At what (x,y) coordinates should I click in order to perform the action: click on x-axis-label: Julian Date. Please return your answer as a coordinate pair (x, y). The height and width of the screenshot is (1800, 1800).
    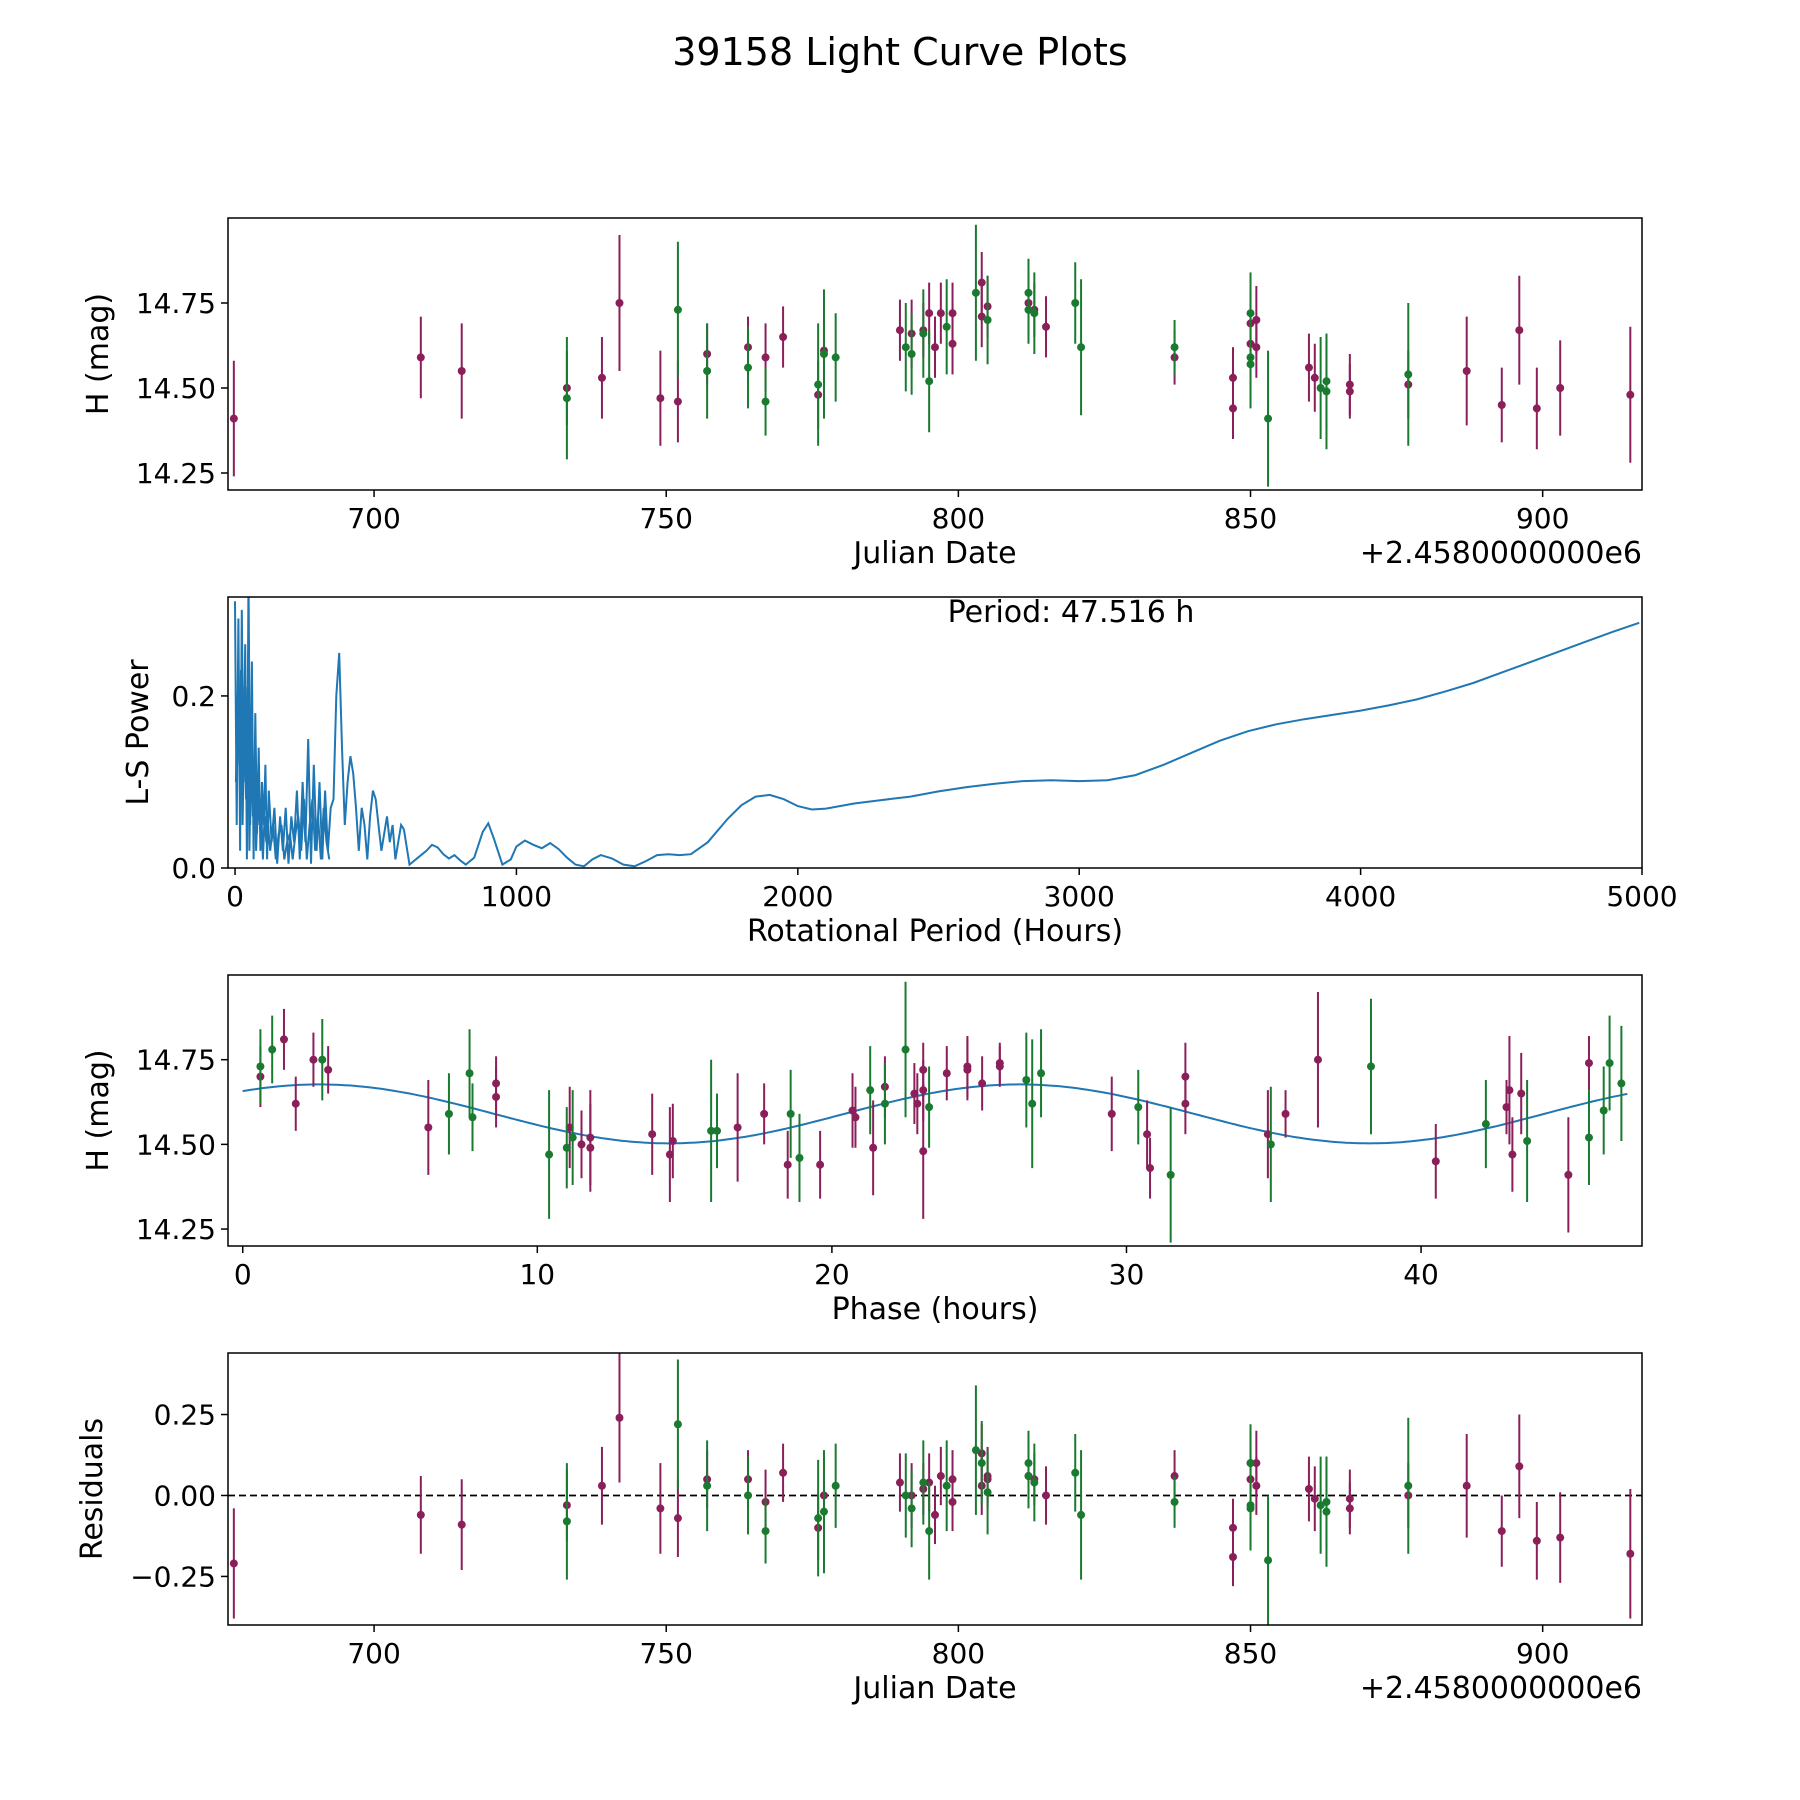
    Looking at the image, I should click on (933, 553).